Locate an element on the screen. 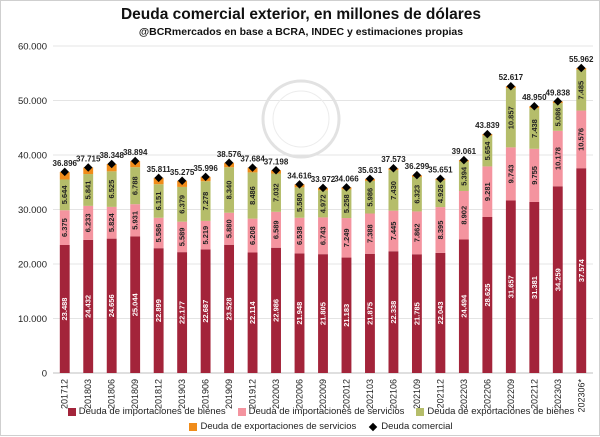 This screenshot has height=437, width=600. total-label: 49.838 is located at coordinates (558, 92).